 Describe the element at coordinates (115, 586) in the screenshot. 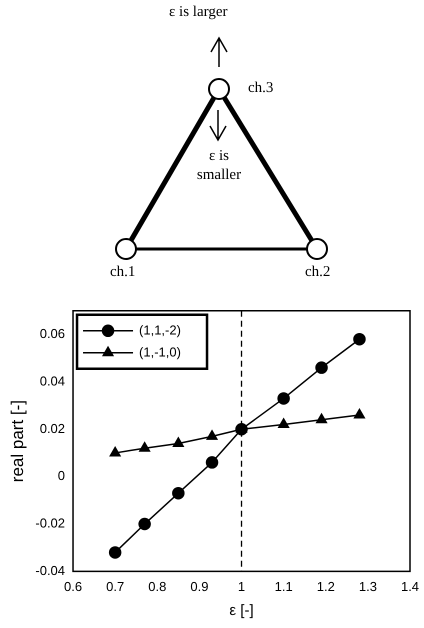

I see `x-tick-label: 0.7` at that location.